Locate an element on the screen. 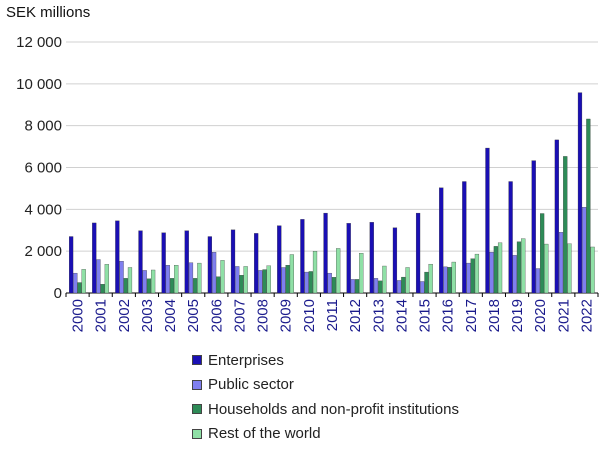  y-tick-label: 0 is located at coordinates (58, 293).